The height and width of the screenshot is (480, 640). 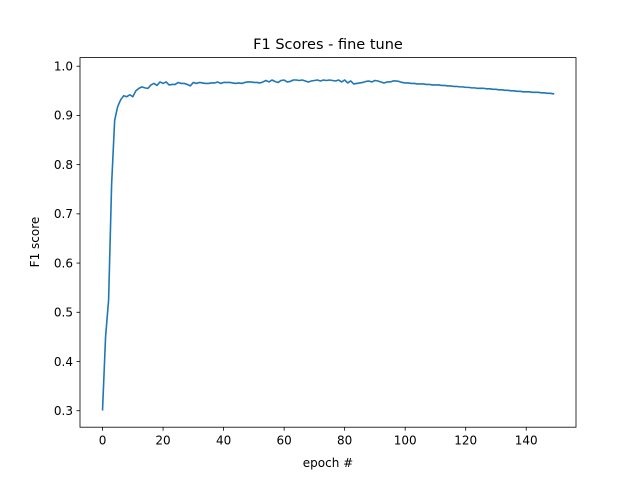 What do you see at coordinates (63, 214) in the screenshot?
I see `y-tick-label: 0.7` at bounding box center [63, 214].